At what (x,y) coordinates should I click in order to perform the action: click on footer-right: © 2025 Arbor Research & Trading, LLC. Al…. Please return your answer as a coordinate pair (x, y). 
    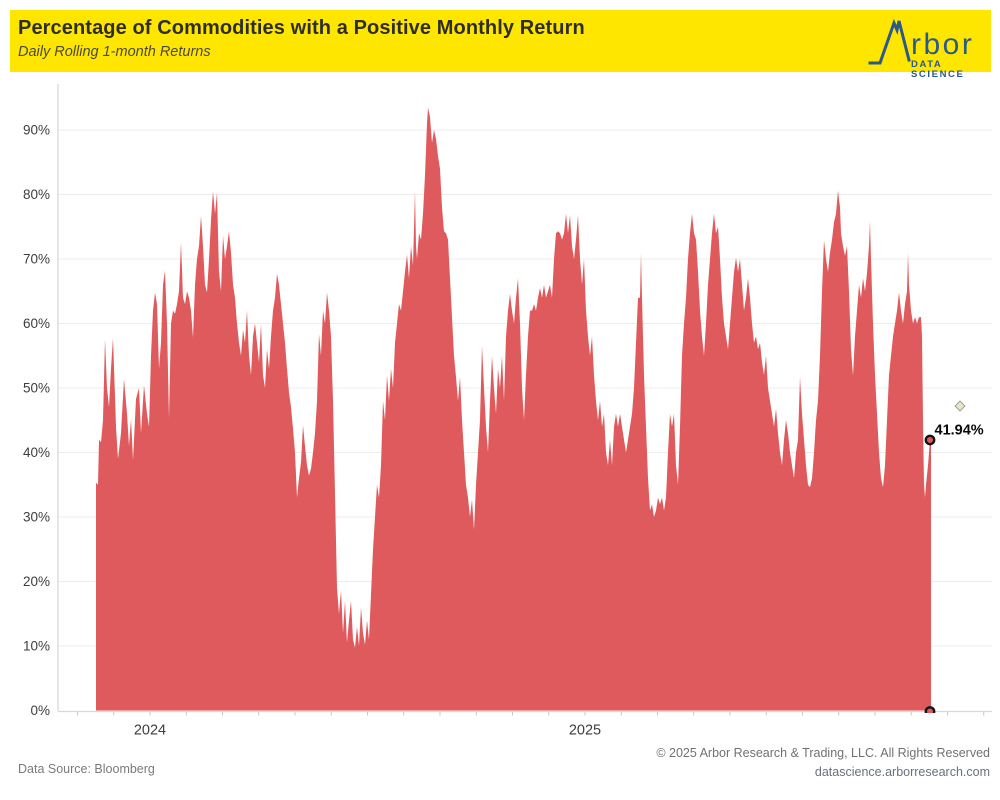
    Looking at the image, I should click on (823, 763).